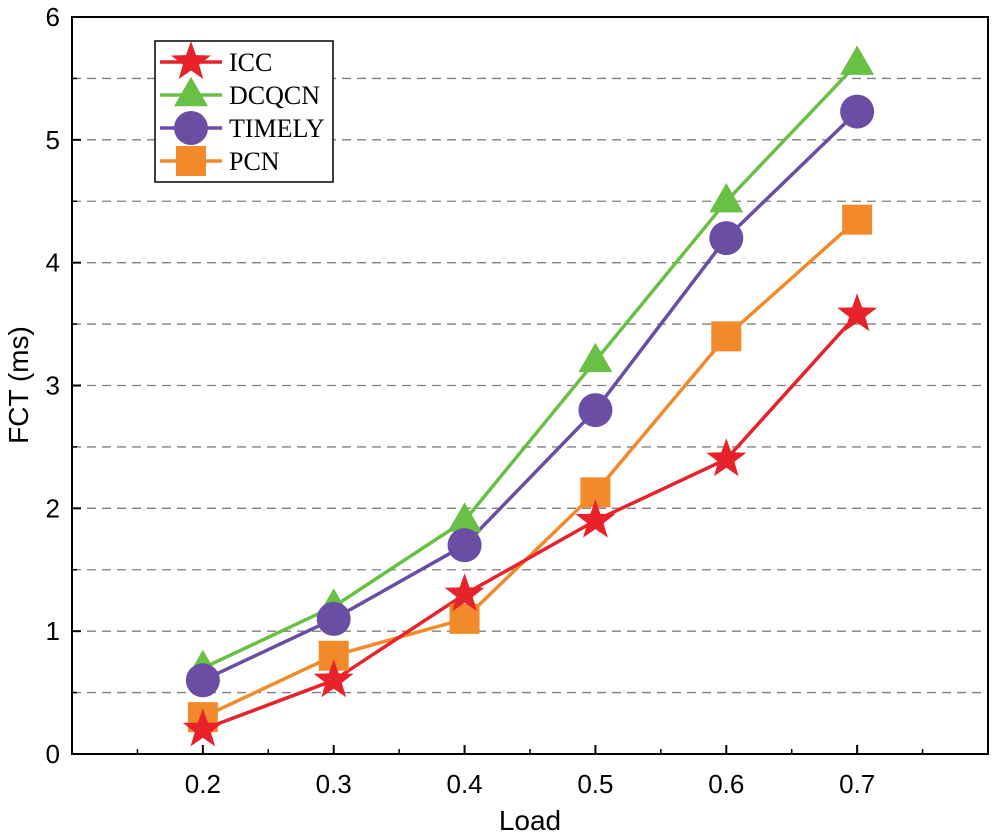  Describe the element at coordinates (53, 631) in the screenshot. I see `y-tick-label: 1` at that location.